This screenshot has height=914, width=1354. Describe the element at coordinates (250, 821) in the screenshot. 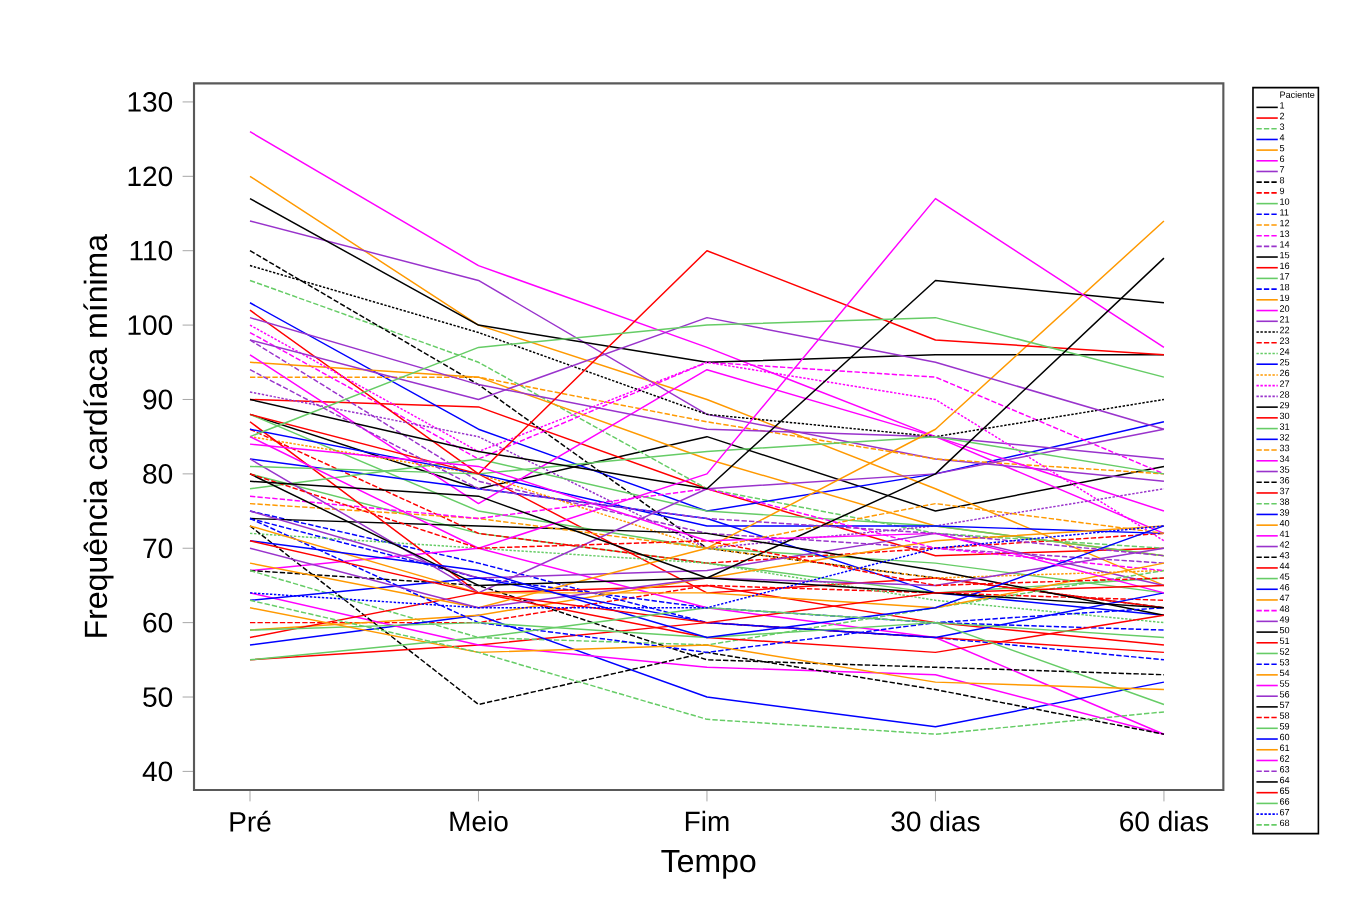

I see `x-tick-label: Pré` at that location.